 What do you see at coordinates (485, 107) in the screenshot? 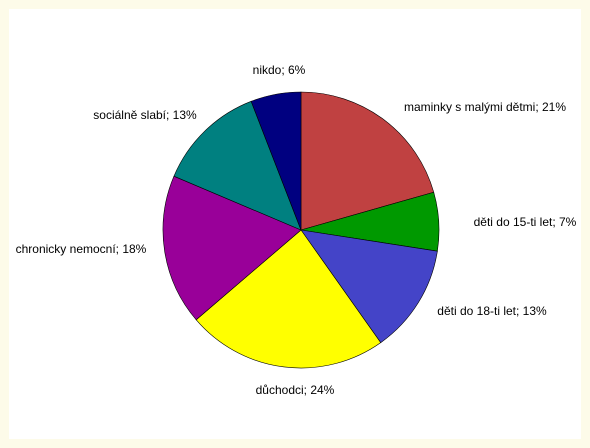
I see `slice-label-1: maminky s malými dětmi; 21%` at bounding box center [485, 107].